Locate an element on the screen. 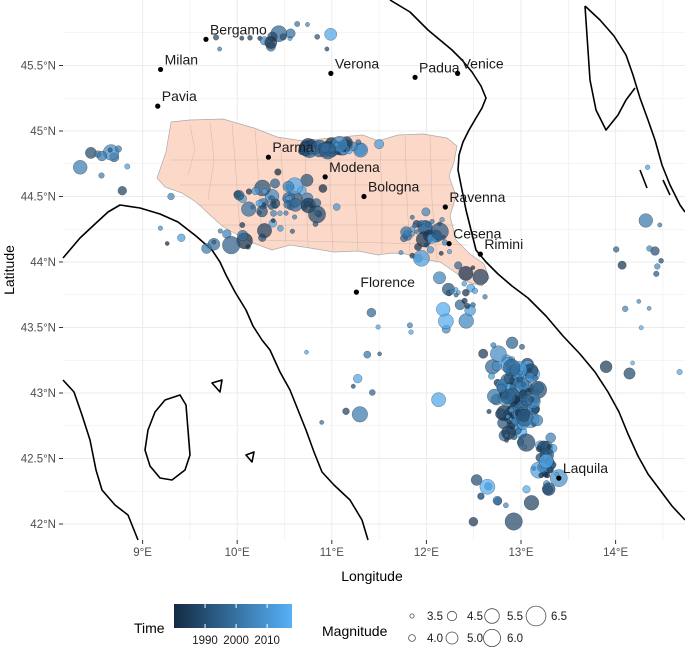  time-tick-label: 2010 is located at coordinates (267, 641).